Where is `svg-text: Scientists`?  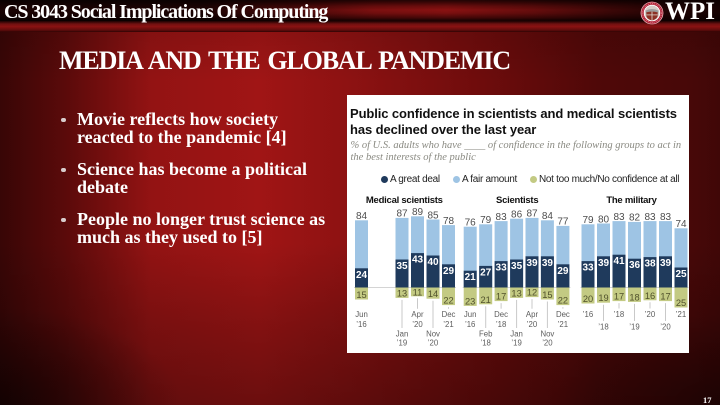
svg-text: Scientists is located at coordinates (517, 200).